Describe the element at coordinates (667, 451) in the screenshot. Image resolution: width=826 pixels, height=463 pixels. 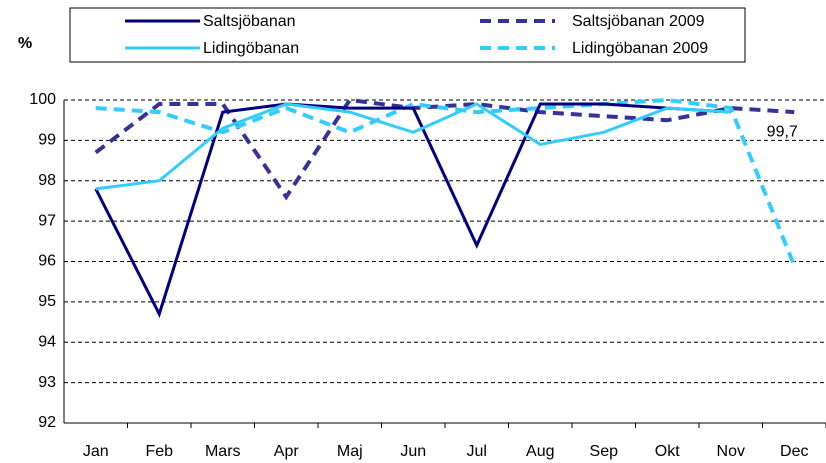
I see `x-tick-label: Okt` at that location.